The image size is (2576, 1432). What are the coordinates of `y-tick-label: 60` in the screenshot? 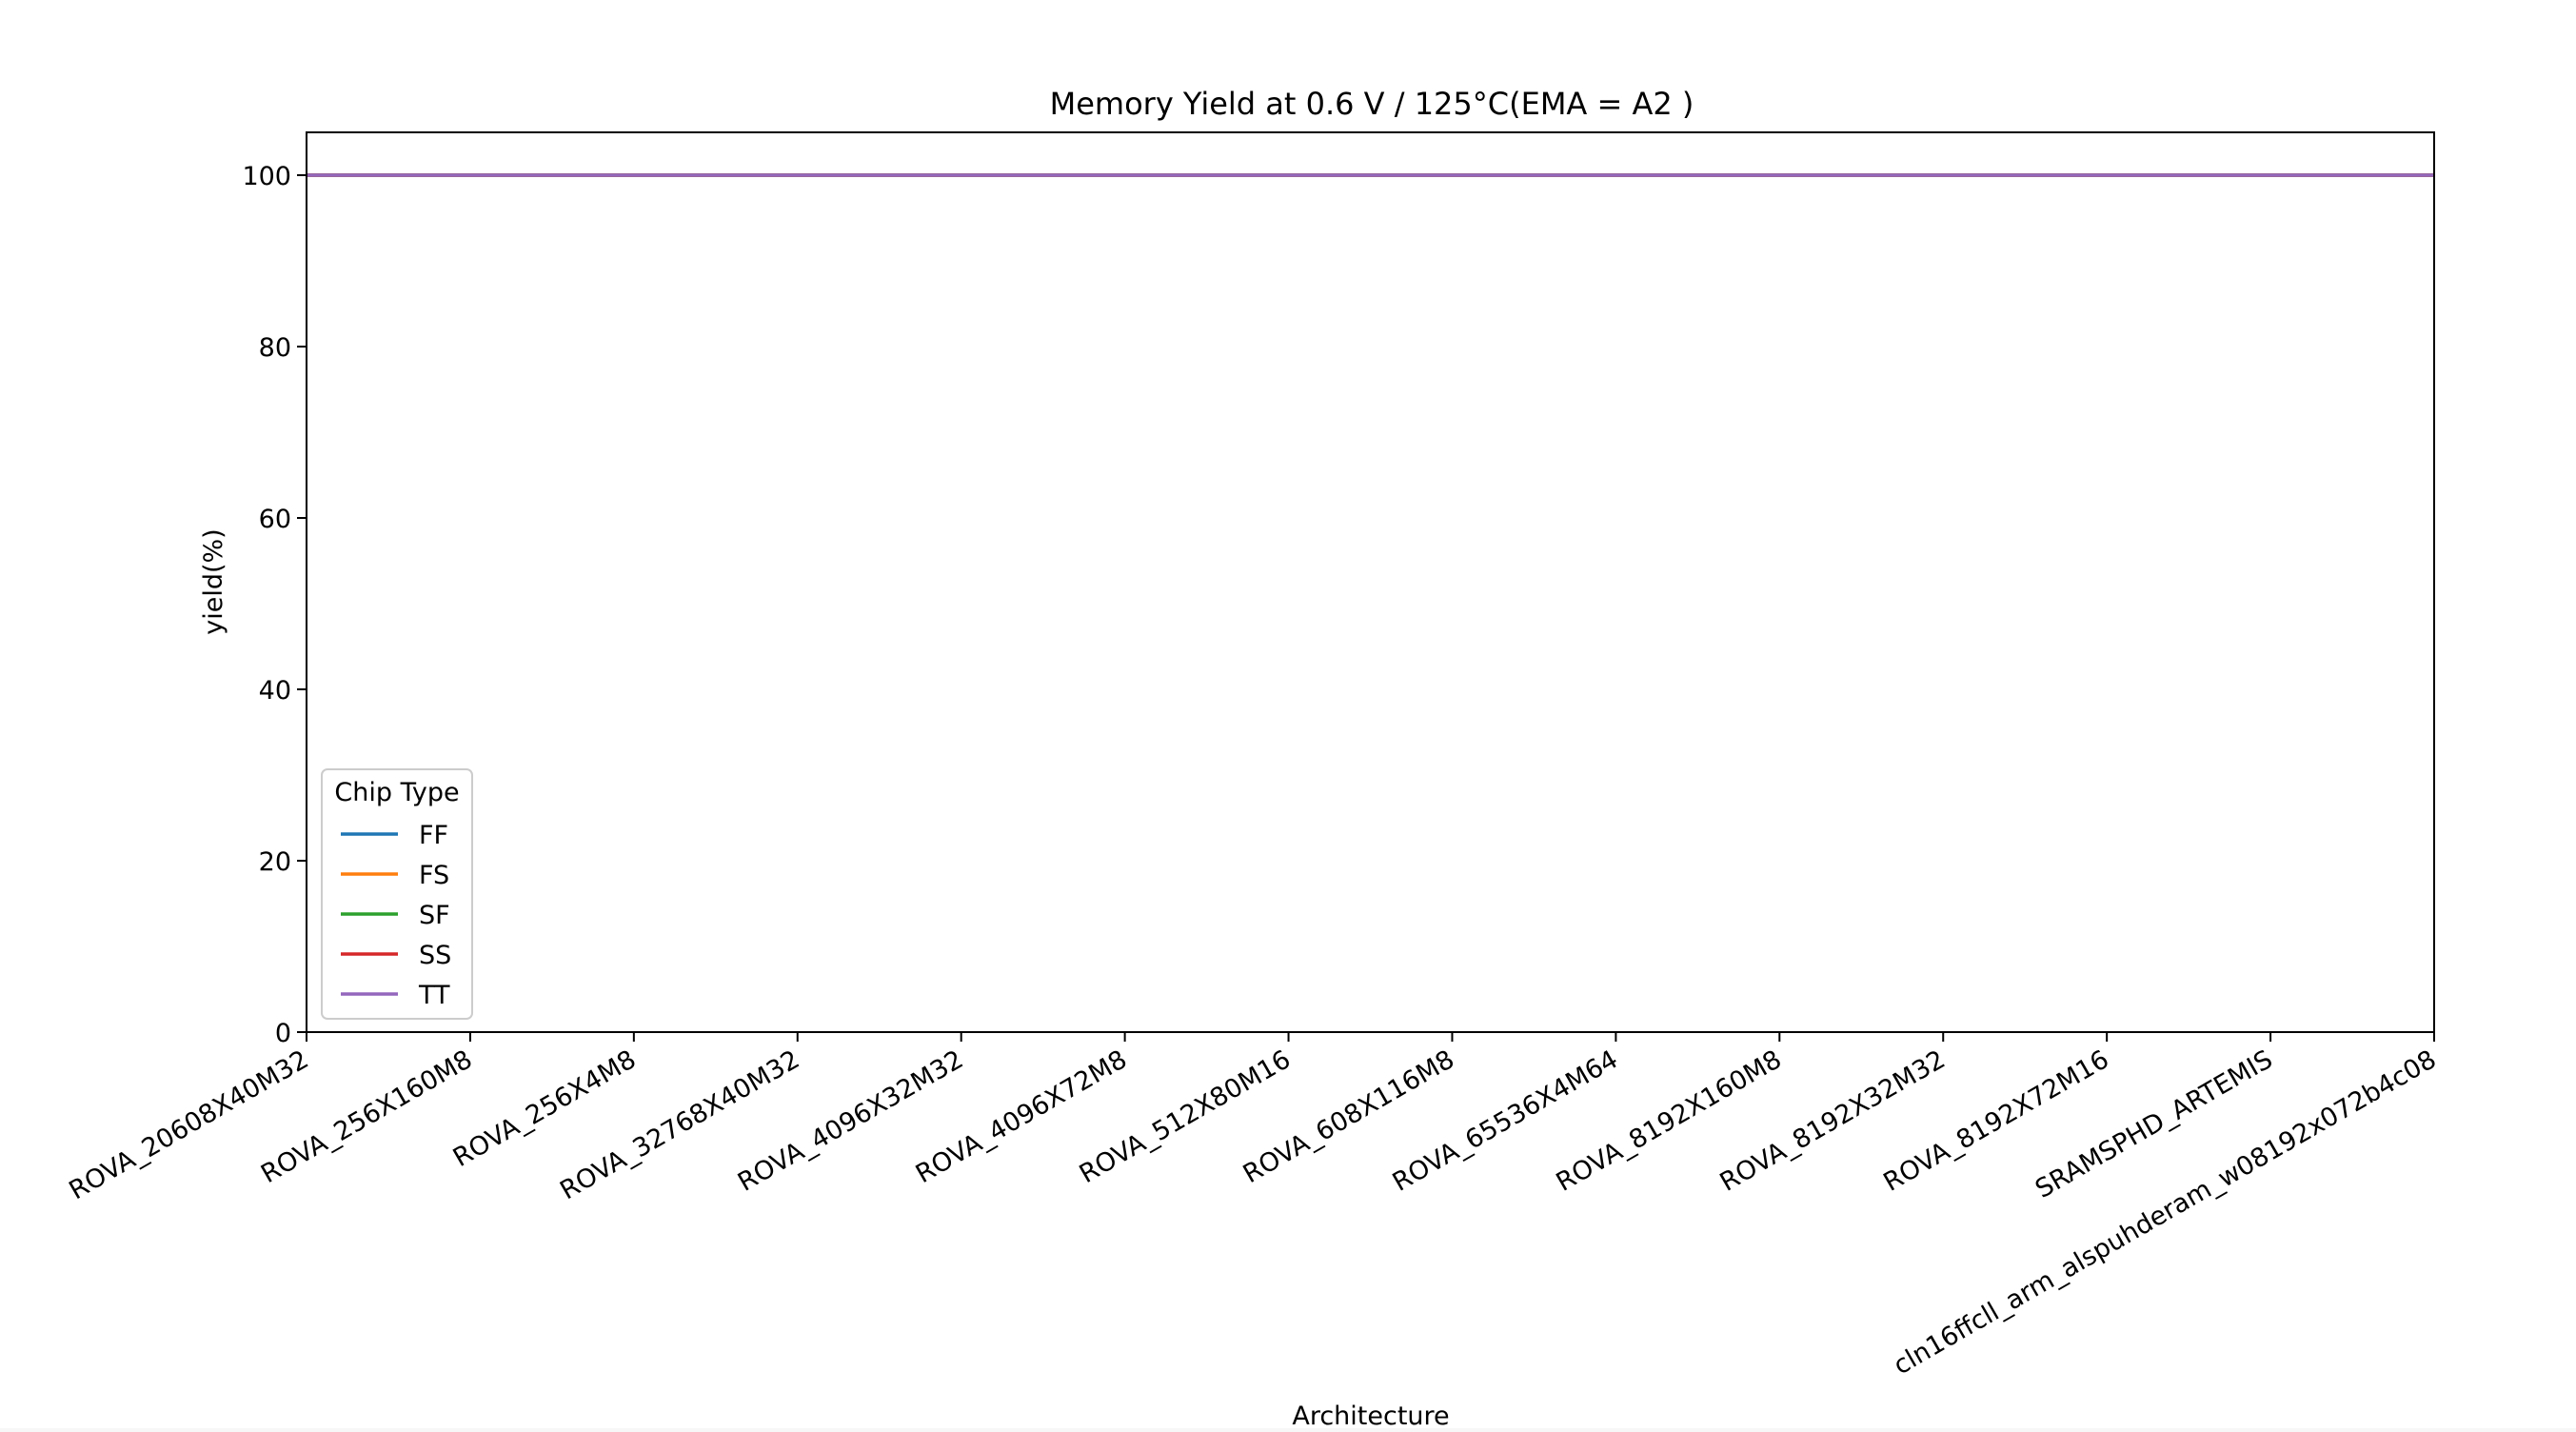 It's located at (275, 519).